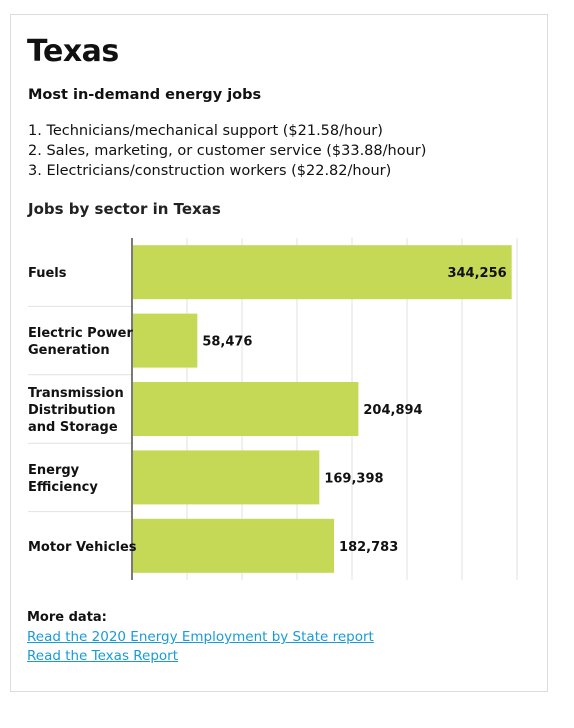  Describe the element at coordinates (67, 617) in the screenshot. I see `more-data-label: More data:` at that location.